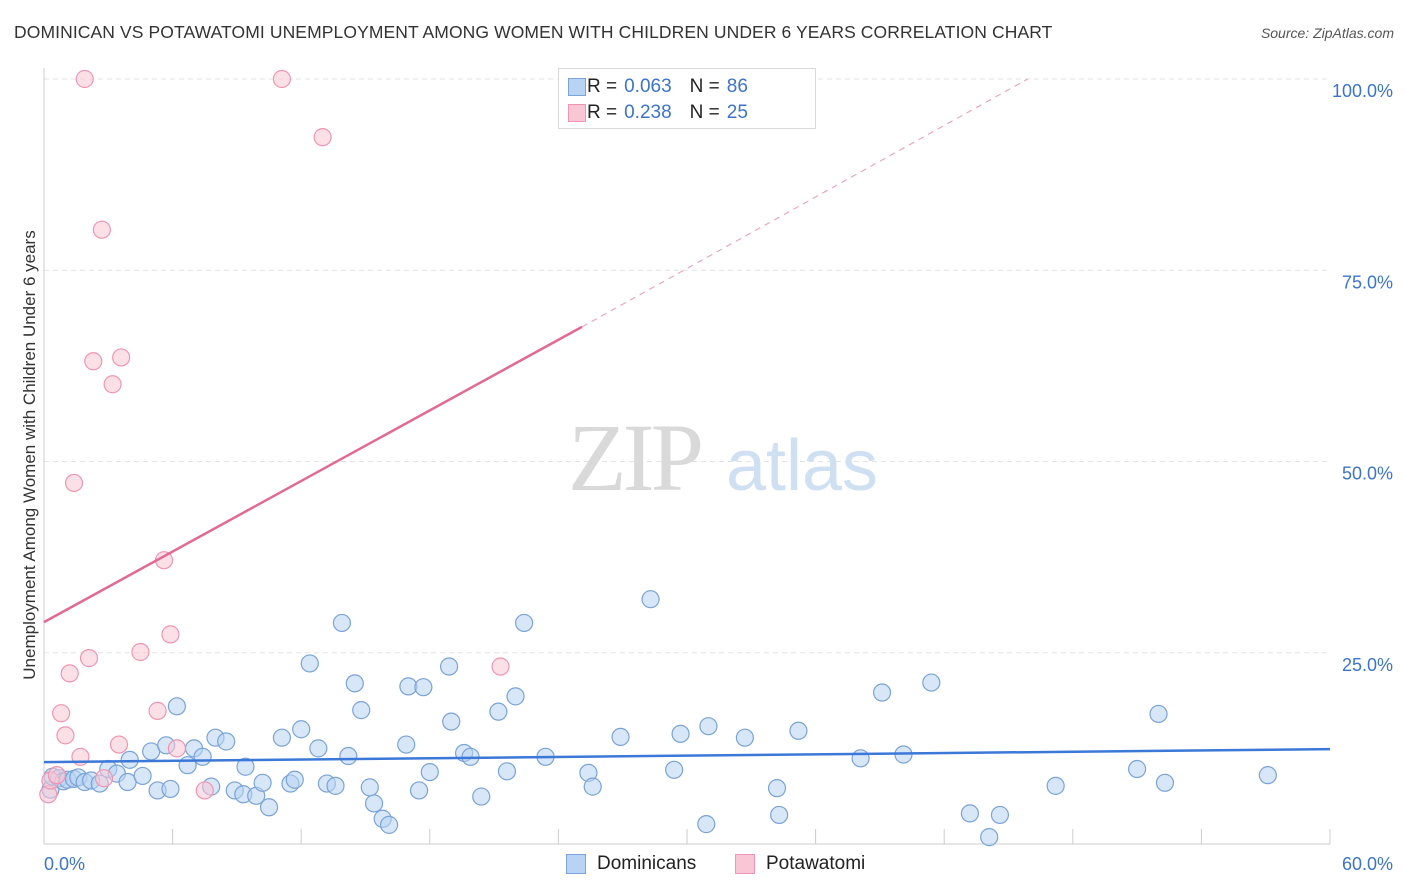 Image resolution: width=1406 pixels, height=892 pixels. I want to click on legend-label-dominicans: Dominicans, so click(647, 863).